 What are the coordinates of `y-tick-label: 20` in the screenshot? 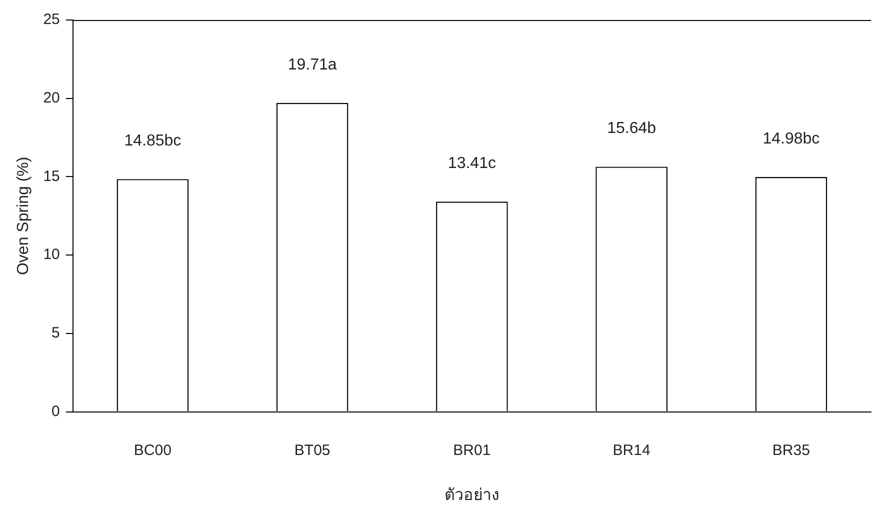 It's located at (51, 98).